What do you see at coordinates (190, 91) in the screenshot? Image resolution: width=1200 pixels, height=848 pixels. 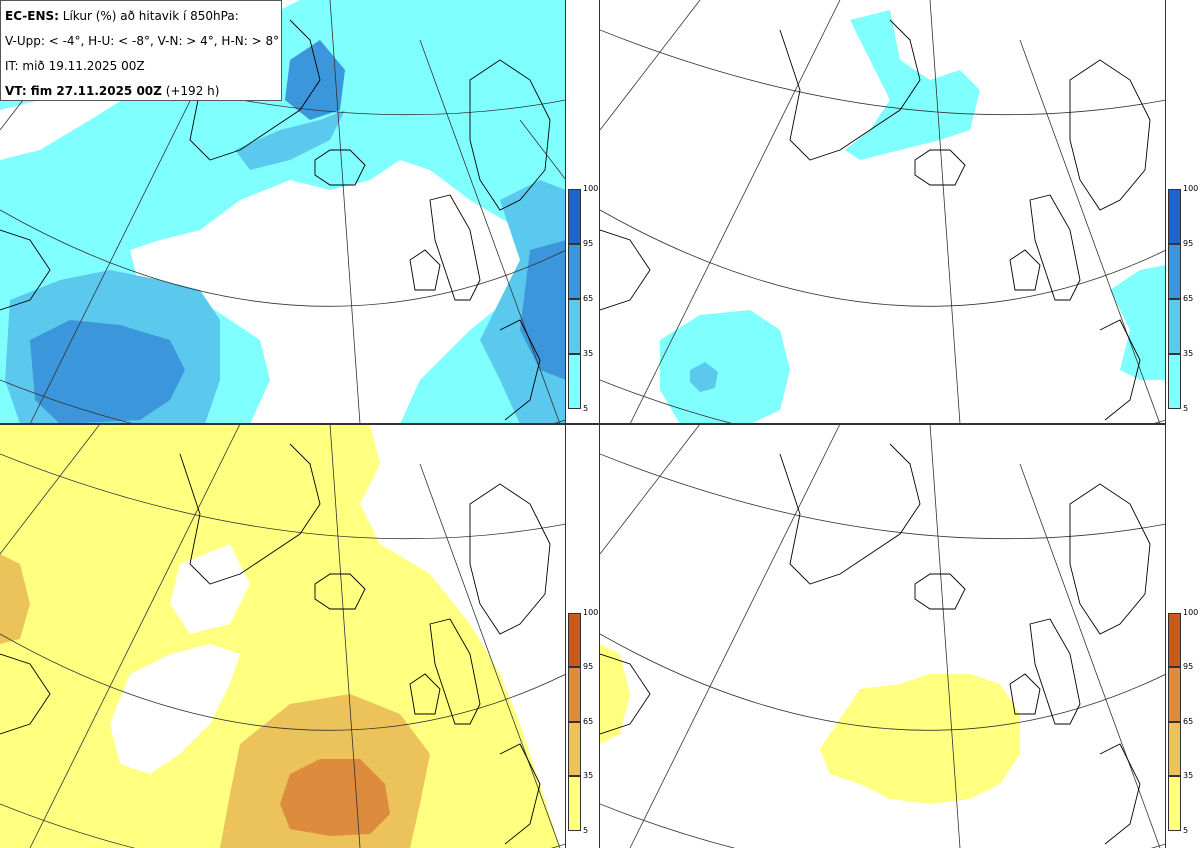 I see `legend-lead-time: (+192 h)` at bounding box center [190, 91].